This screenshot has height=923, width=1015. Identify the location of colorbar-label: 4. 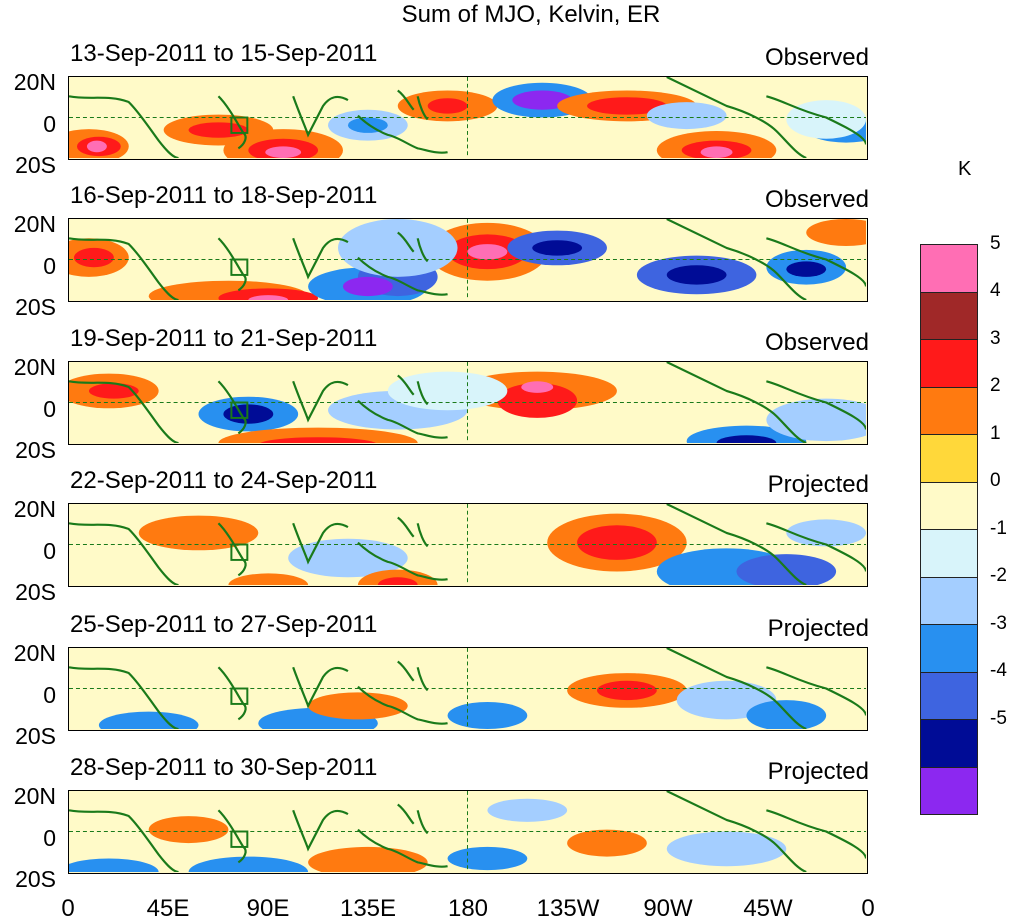
(995, 290).